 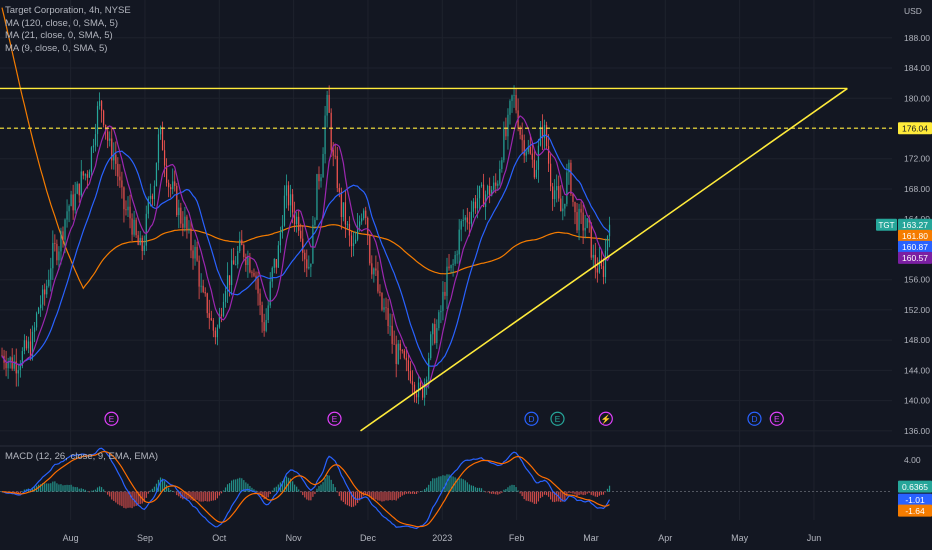 I want to click on legend-ma21: MA (21, close, 0, SMA, 5), so click(x=59, y=35).